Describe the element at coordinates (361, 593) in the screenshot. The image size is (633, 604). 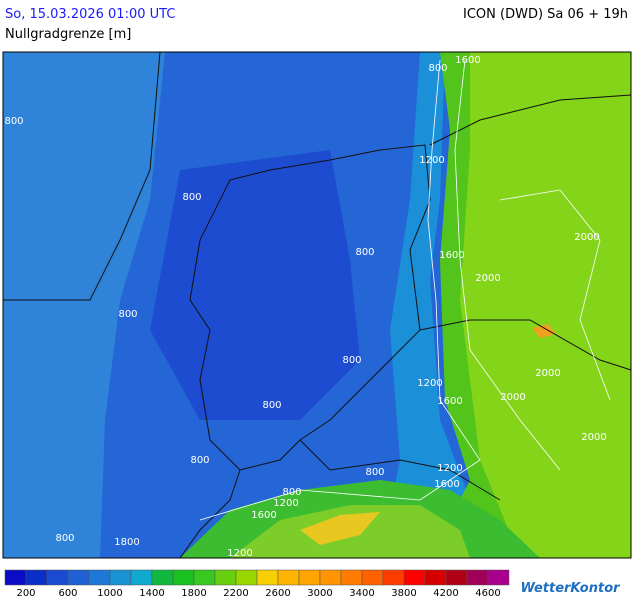
I see `legend-tick-label: 3400` at that location.